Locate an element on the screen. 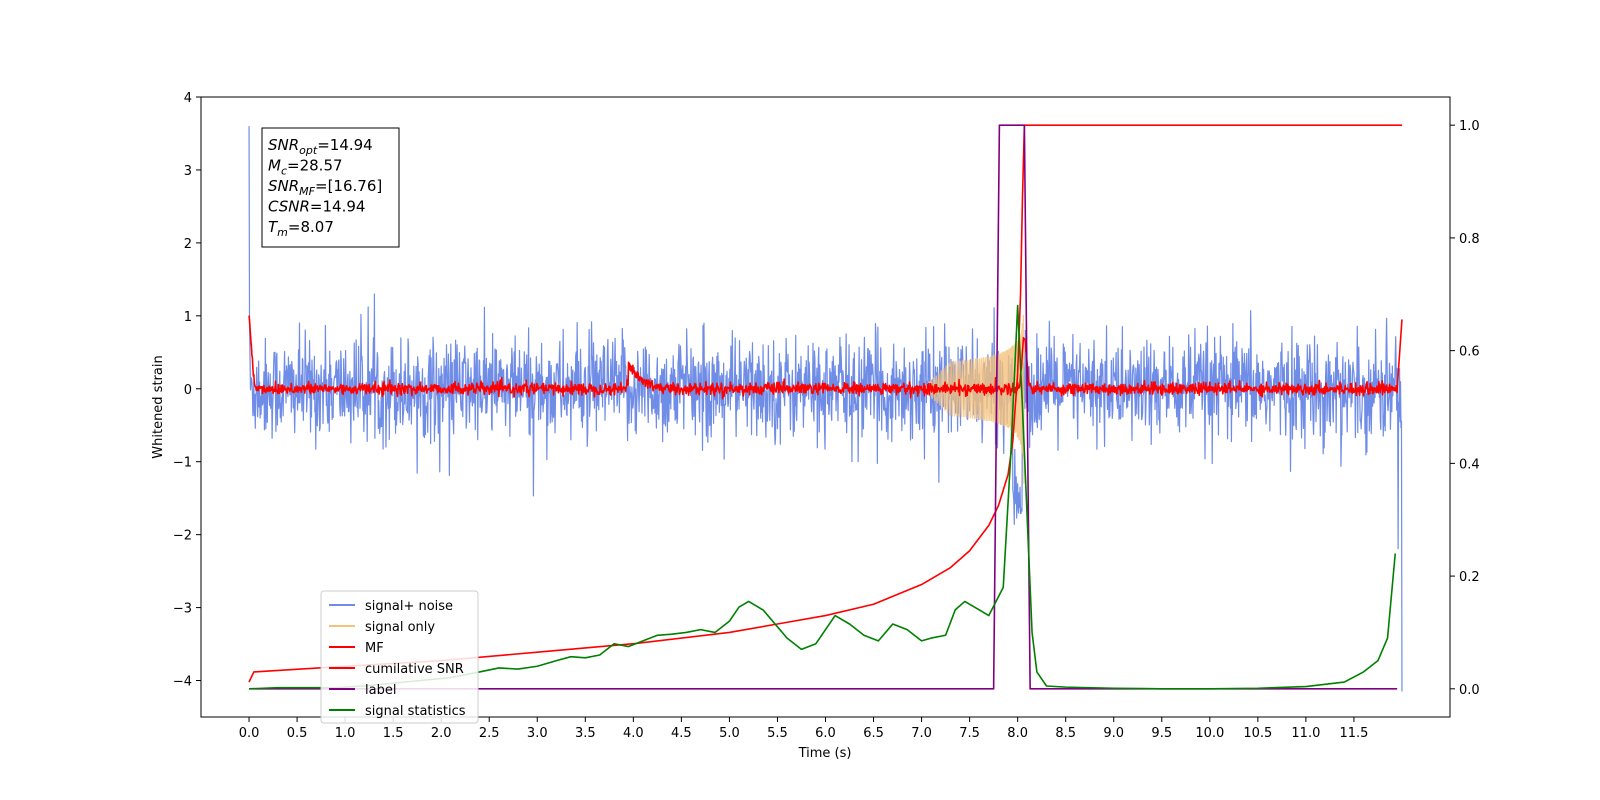 This screenshot has width=1600, height=800. annotation-line: SNRopt=14.94 is located at coordinates (320, 146).